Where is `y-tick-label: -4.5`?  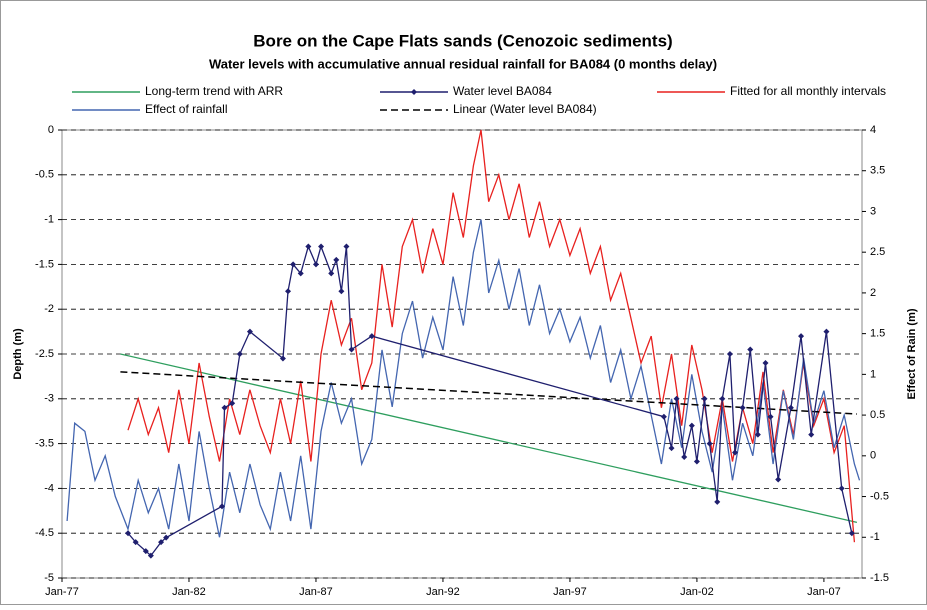
y-tick-label: -4.5 is located at coordinates (44, 533).